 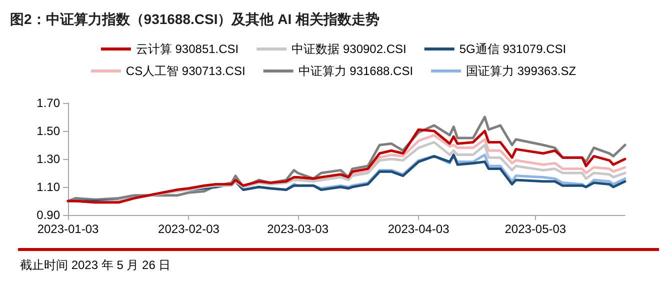 What do you see at coordinates (95, 265) in the screenshot?
I see `text: 截止时间 2023 年 5 月 26 日` at bounding box center [95, 265].